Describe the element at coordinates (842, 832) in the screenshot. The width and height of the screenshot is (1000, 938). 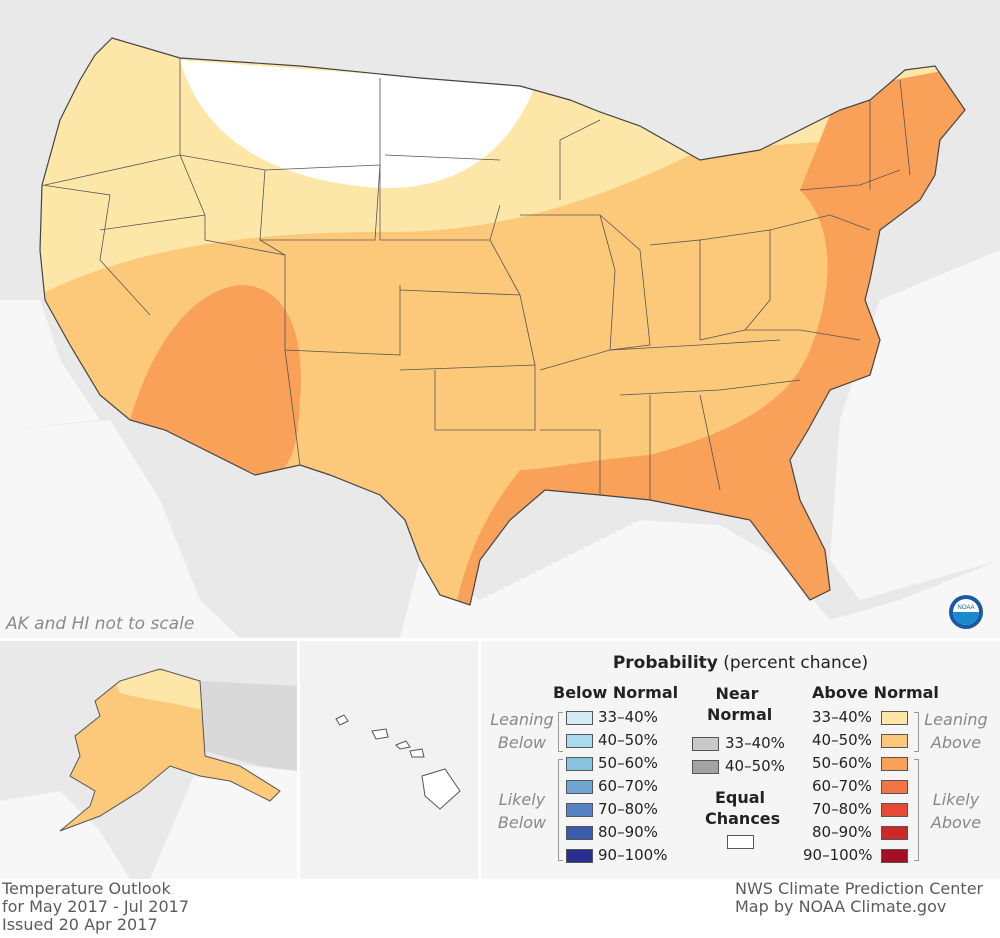
I see `above-label-5: 80–90%` at that location.